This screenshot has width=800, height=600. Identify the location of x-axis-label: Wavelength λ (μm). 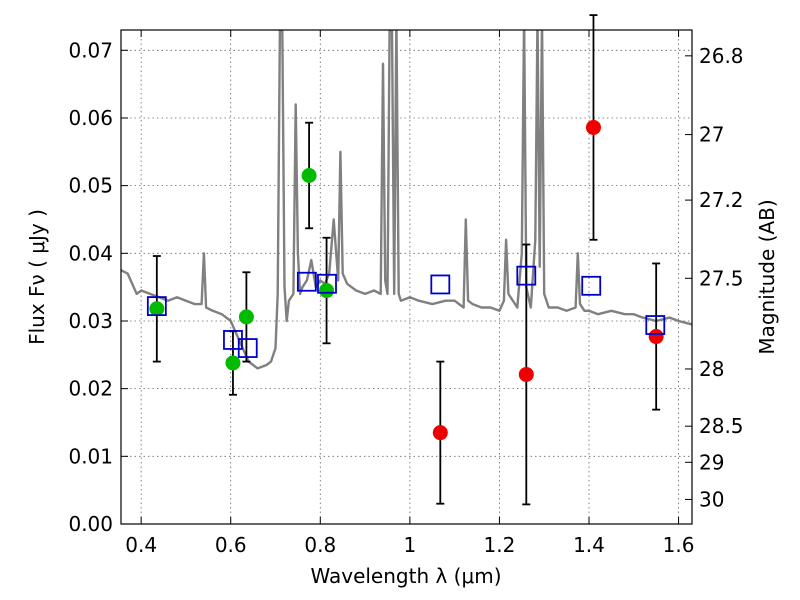
(405, 576).